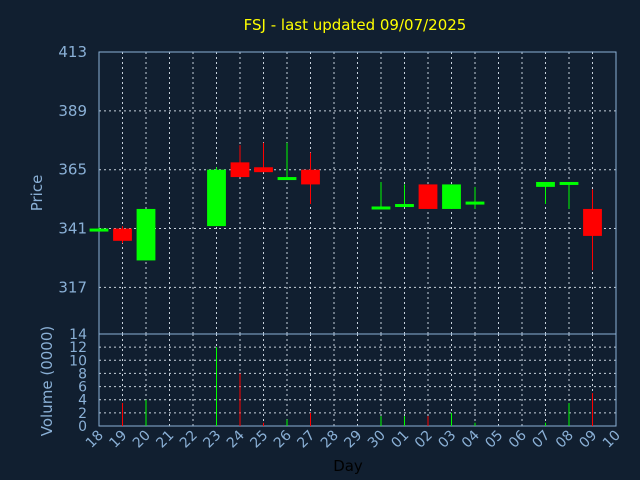 The image size is (640, 480). What do you see at coordinates (330, 440) in the screenshot?
I see `day-tick-label: 28` at bounding box center [330, 440].